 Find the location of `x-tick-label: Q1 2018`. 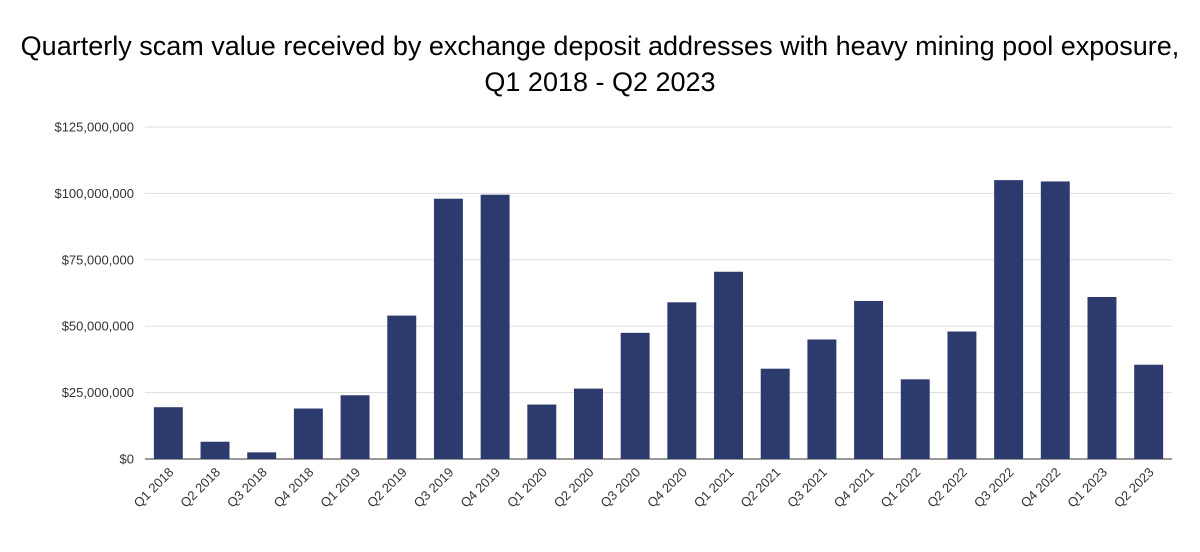

x-tick-label: Q1 2018 is located at coordinates (154, 488).